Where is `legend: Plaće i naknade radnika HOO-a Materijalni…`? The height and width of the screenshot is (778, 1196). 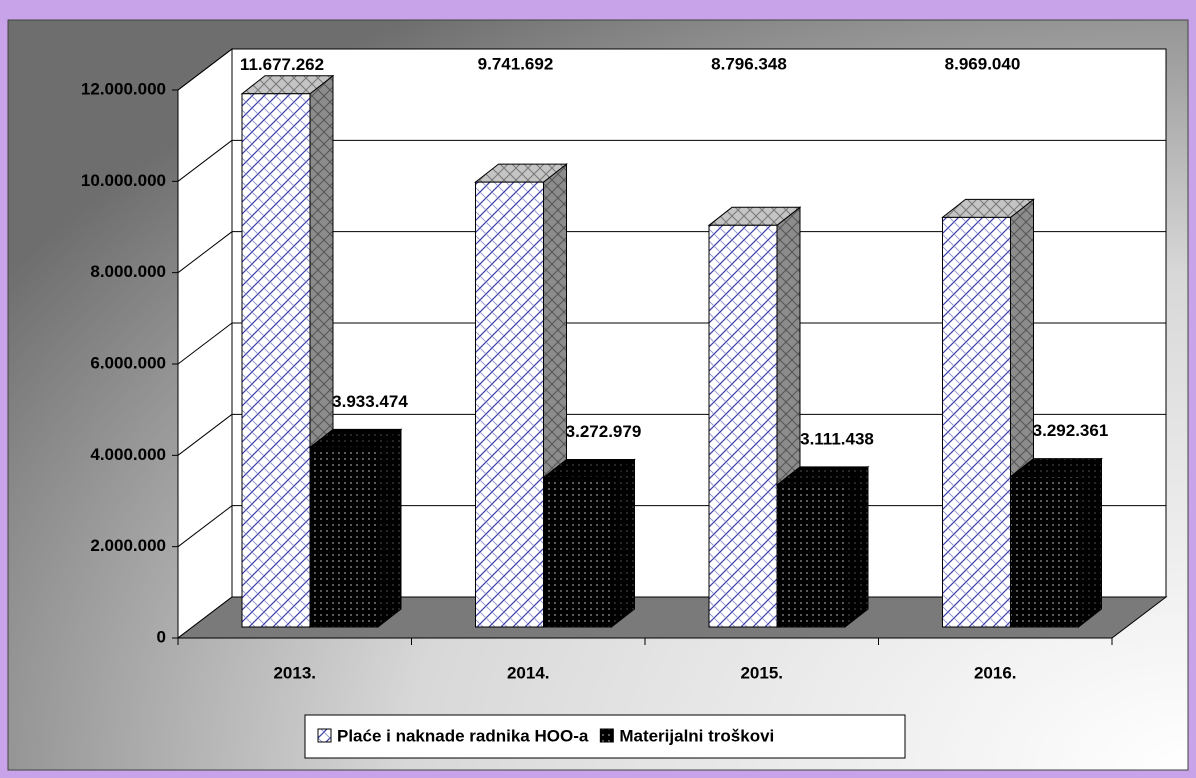 legend: Plaće i naknade radnika HOO-a Materijalni… is located at coordinates (605, 736).